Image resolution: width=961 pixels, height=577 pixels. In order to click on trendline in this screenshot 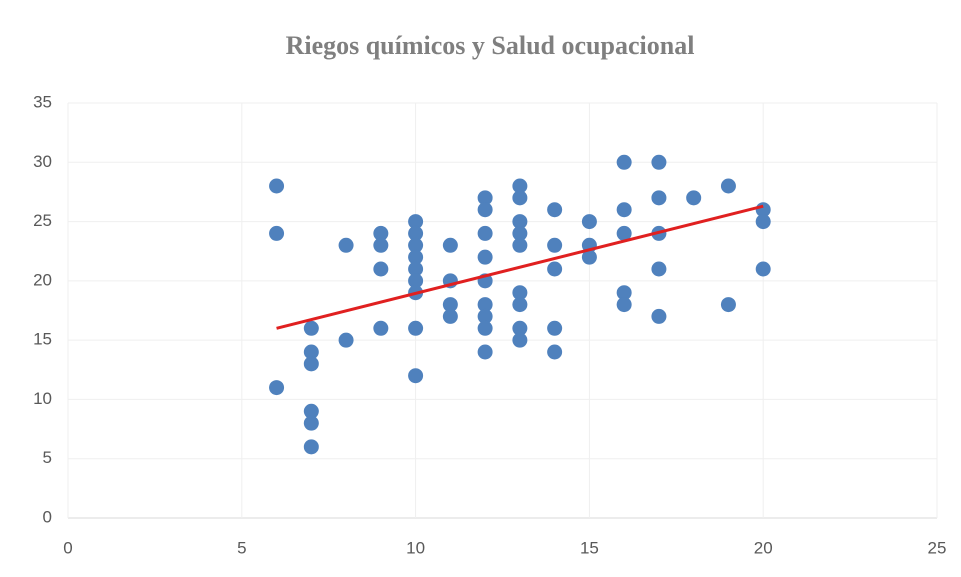, I will do `click(520, 267)`.